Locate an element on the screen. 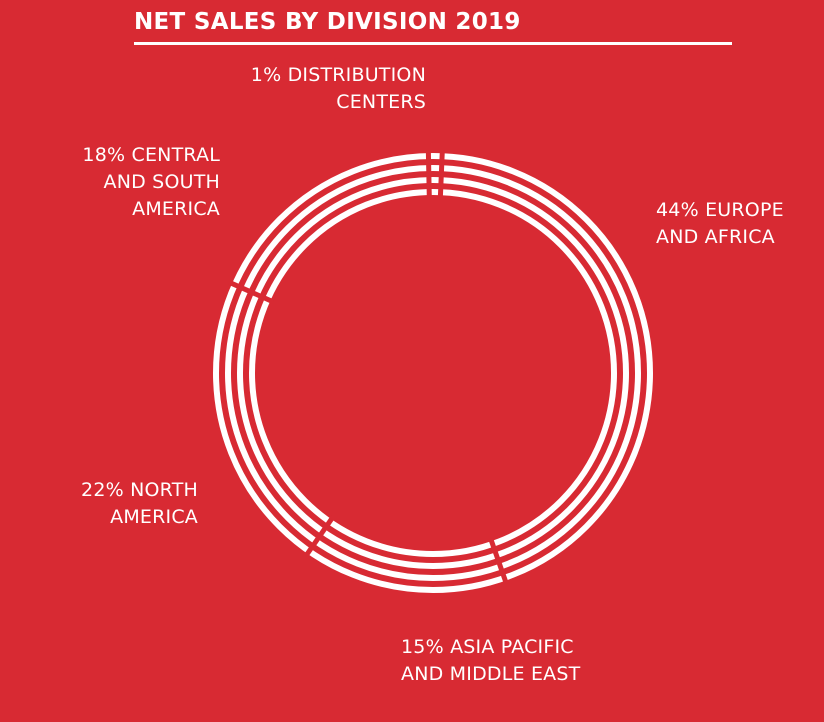 This screenshot has height=722, width=824. title-underline is located at coordinates (433, 43).